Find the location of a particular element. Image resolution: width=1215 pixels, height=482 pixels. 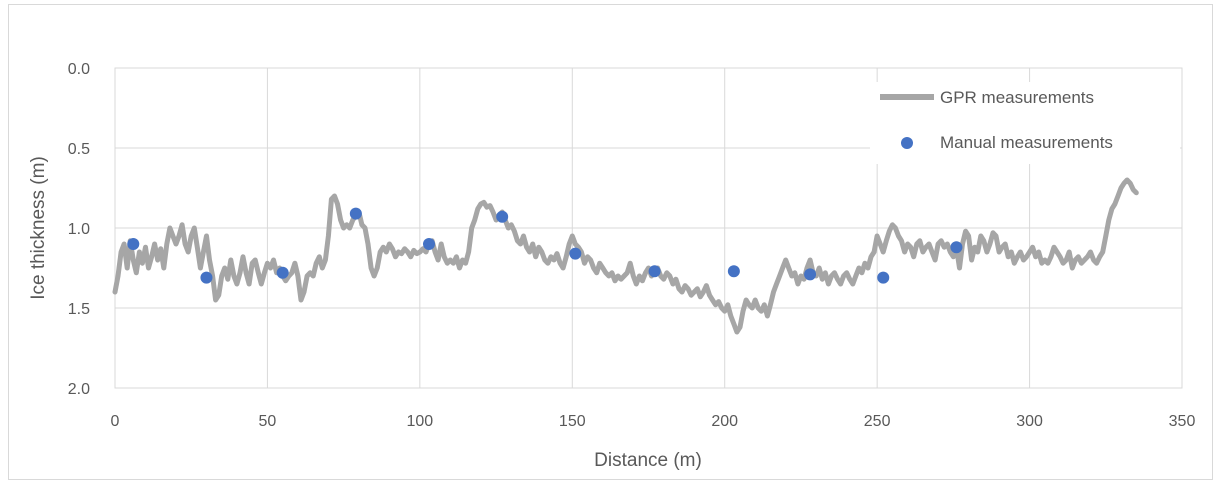

legend-marker-swatch is located at coordinates (907, 143).